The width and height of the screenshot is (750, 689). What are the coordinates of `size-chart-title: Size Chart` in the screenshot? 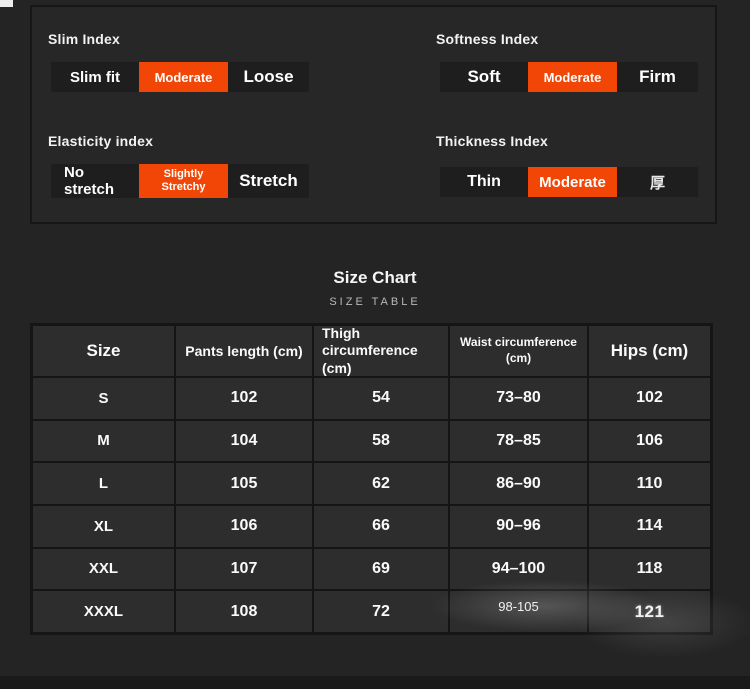 It's located at (375, 277).